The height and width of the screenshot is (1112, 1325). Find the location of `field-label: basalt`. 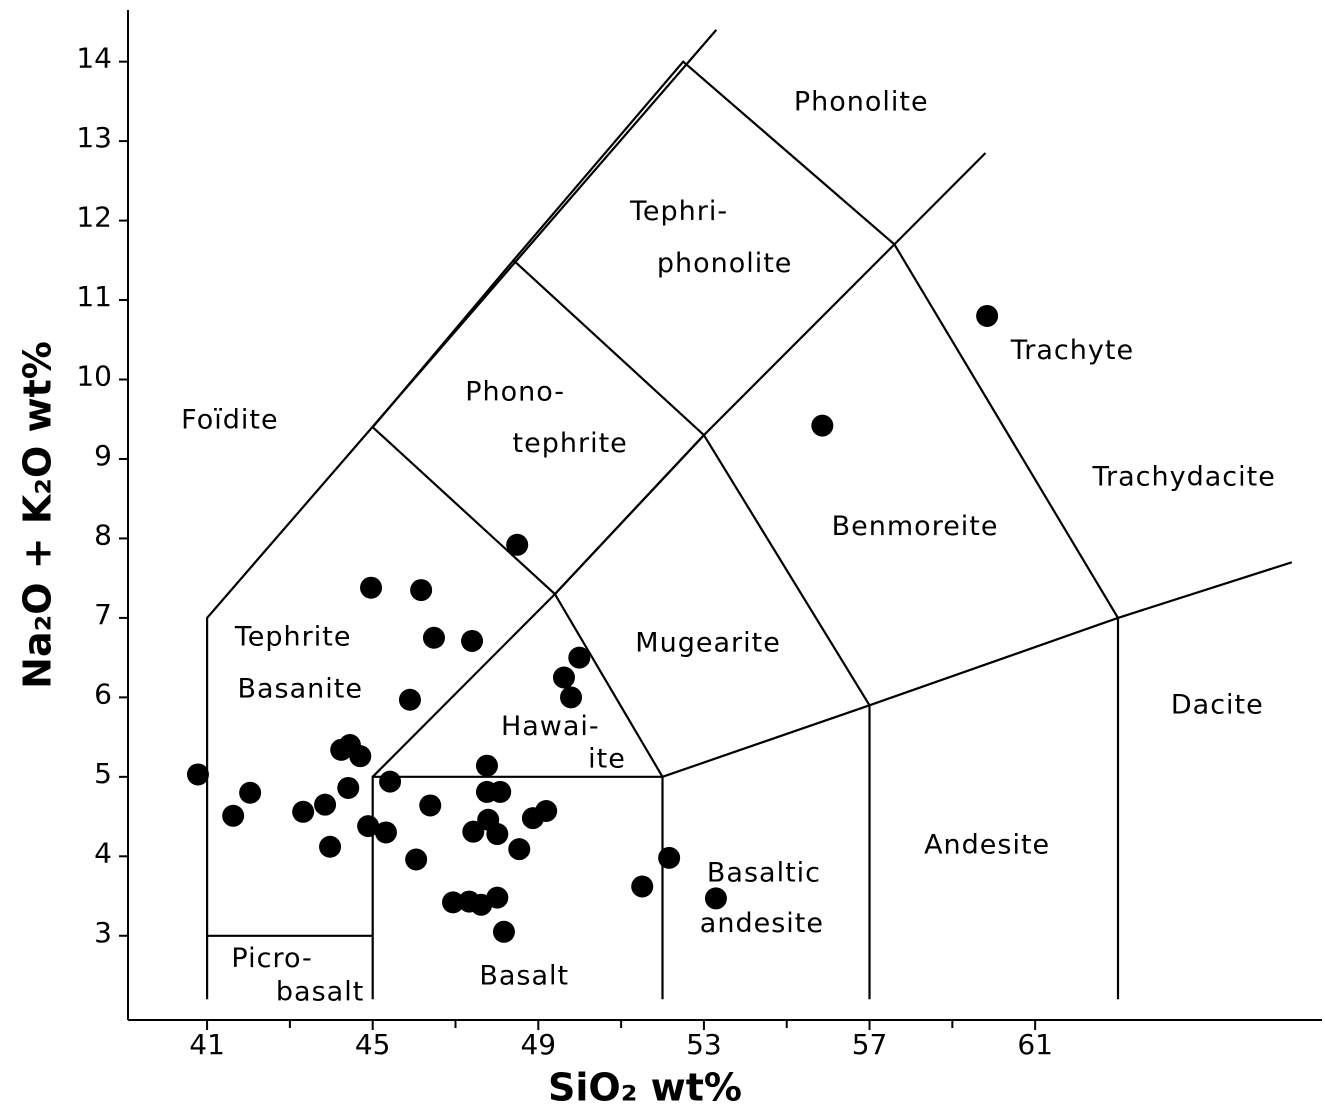

field-label: basalt is located at coordinates (320, 991).